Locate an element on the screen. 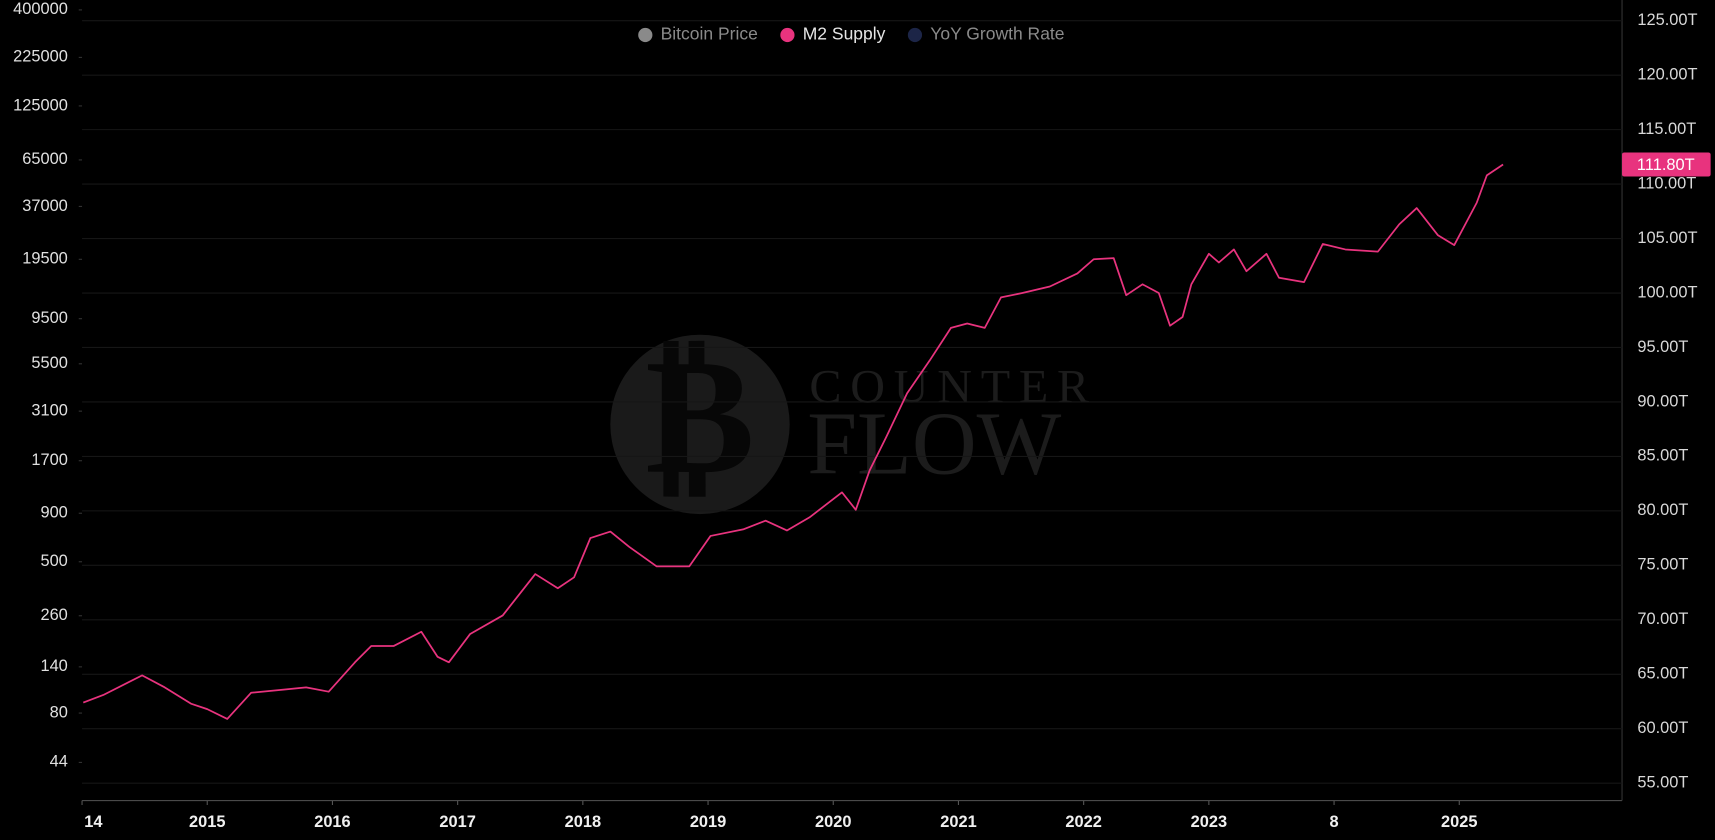 Image resolution: width=1715 pixels, height=840 pixels. y-tick-label: 44 is located at coordinates (59, 762).